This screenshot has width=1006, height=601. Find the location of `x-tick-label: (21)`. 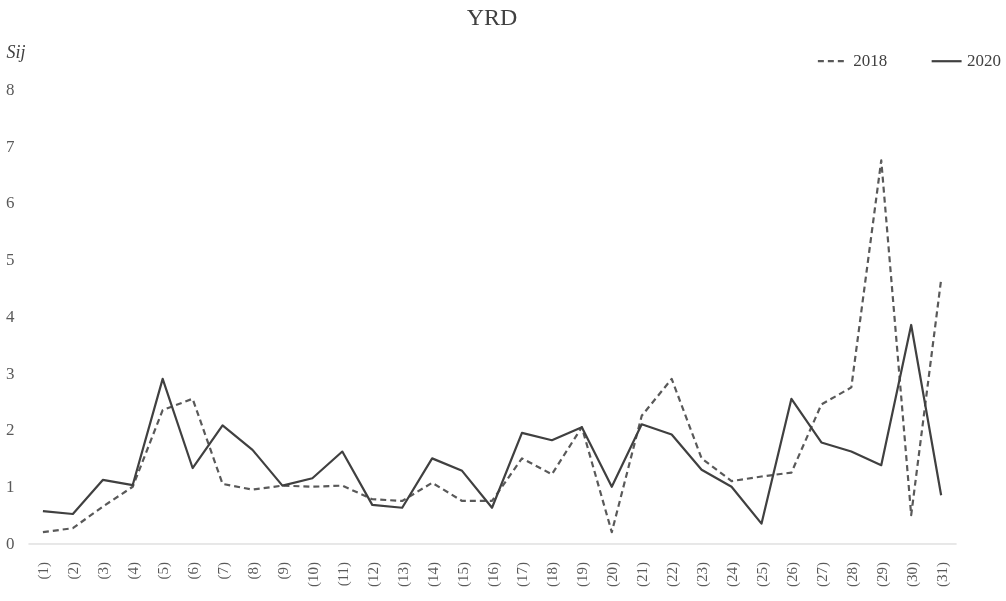

x-tick-label: (21) is located at coordinates (643, 574).